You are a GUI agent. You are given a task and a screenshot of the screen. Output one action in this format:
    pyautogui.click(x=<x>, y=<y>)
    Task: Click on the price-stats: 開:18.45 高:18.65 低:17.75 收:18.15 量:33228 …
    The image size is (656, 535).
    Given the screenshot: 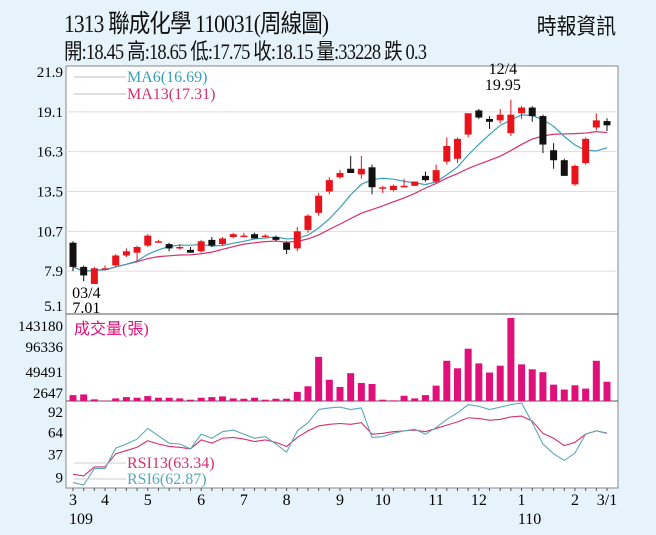 What is the action you would take?
    pyautogui.click(x=245, y=51)
    